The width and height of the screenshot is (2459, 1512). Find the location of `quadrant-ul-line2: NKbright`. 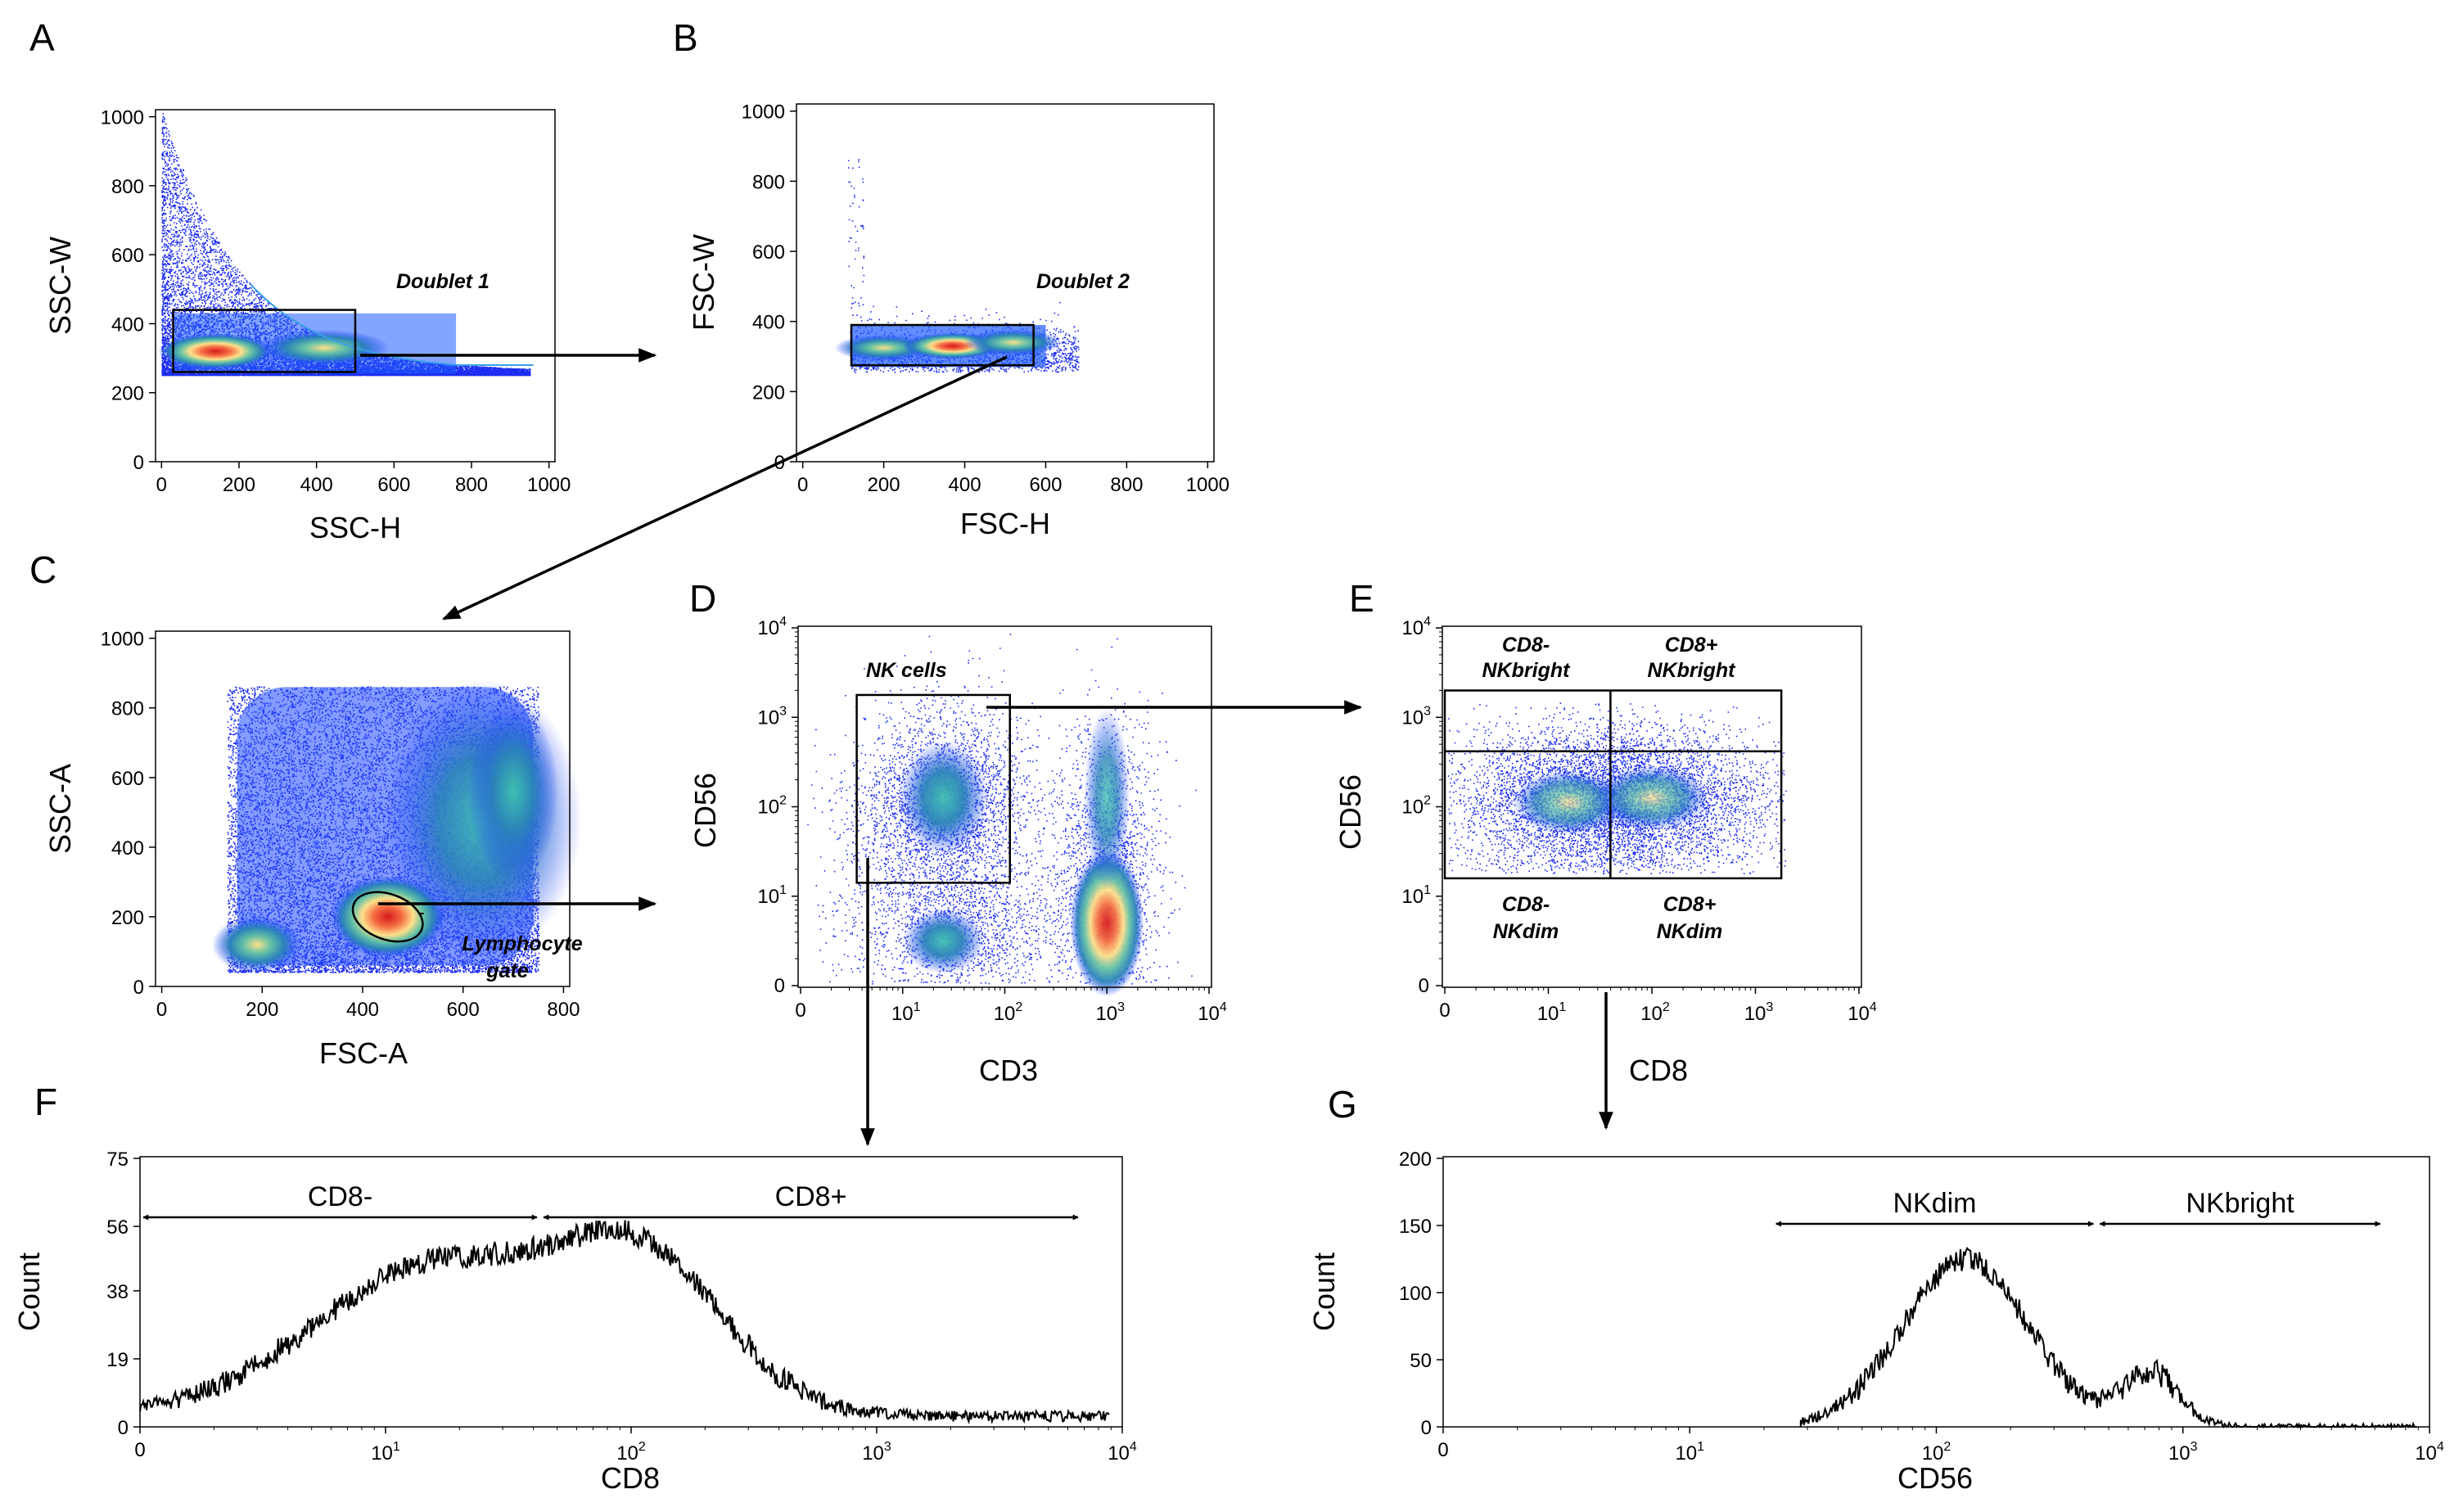

quadrant-ul-line2: NKbright is located at coordinates (1527, 670).